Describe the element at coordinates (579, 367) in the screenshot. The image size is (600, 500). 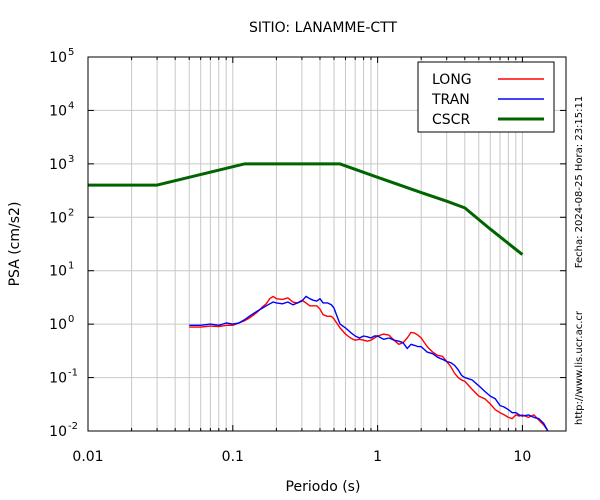
I see `website-url: http://www.lis.ucr.ac.cr` at that location.